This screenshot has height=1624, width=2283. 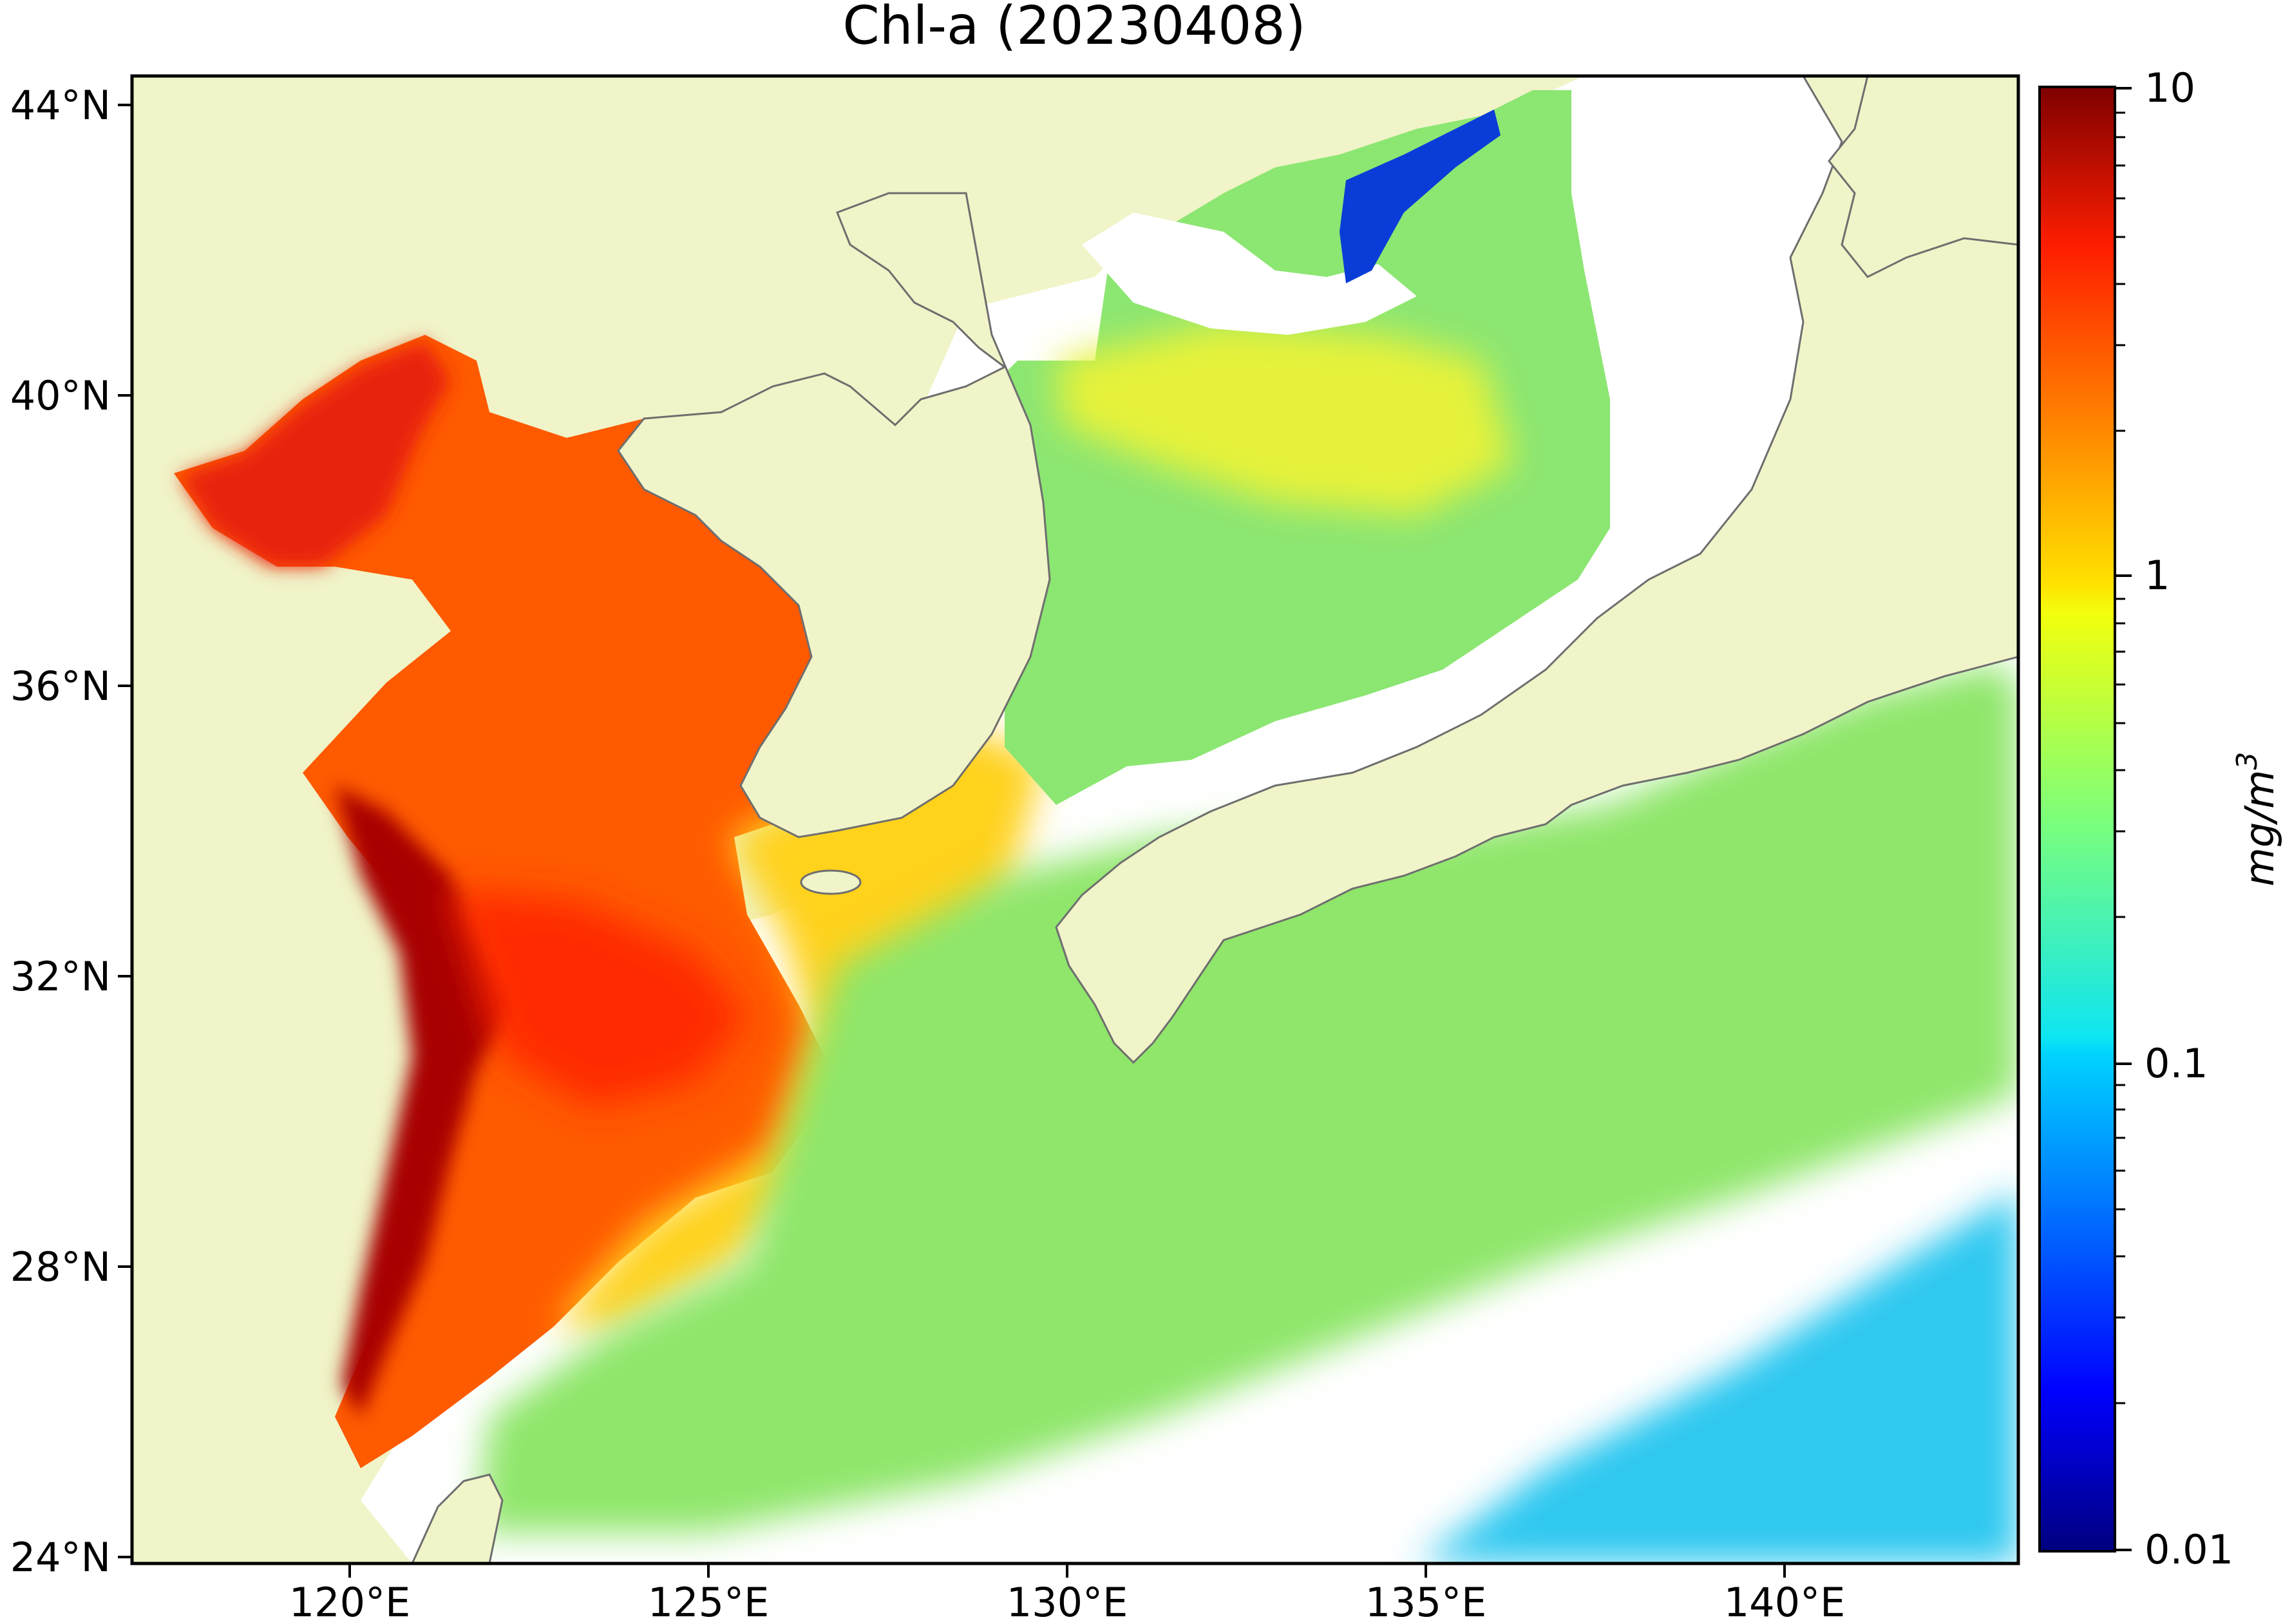 I want to click on colorbar-minor-ticks, so click(x=2120, y=757).